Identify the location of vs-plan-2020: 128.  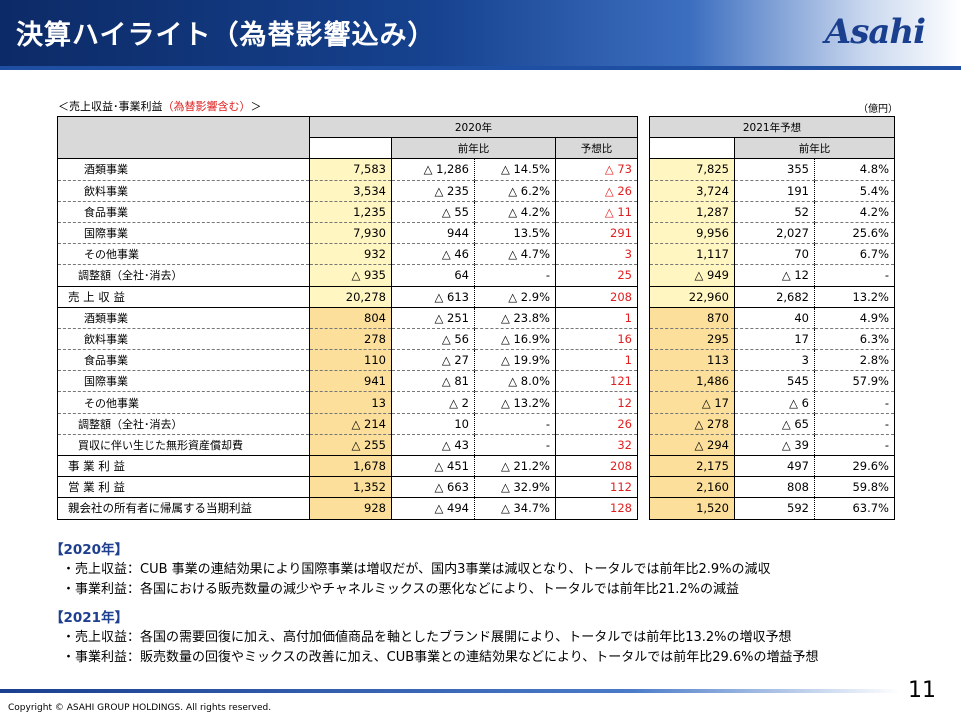
(596, 508).